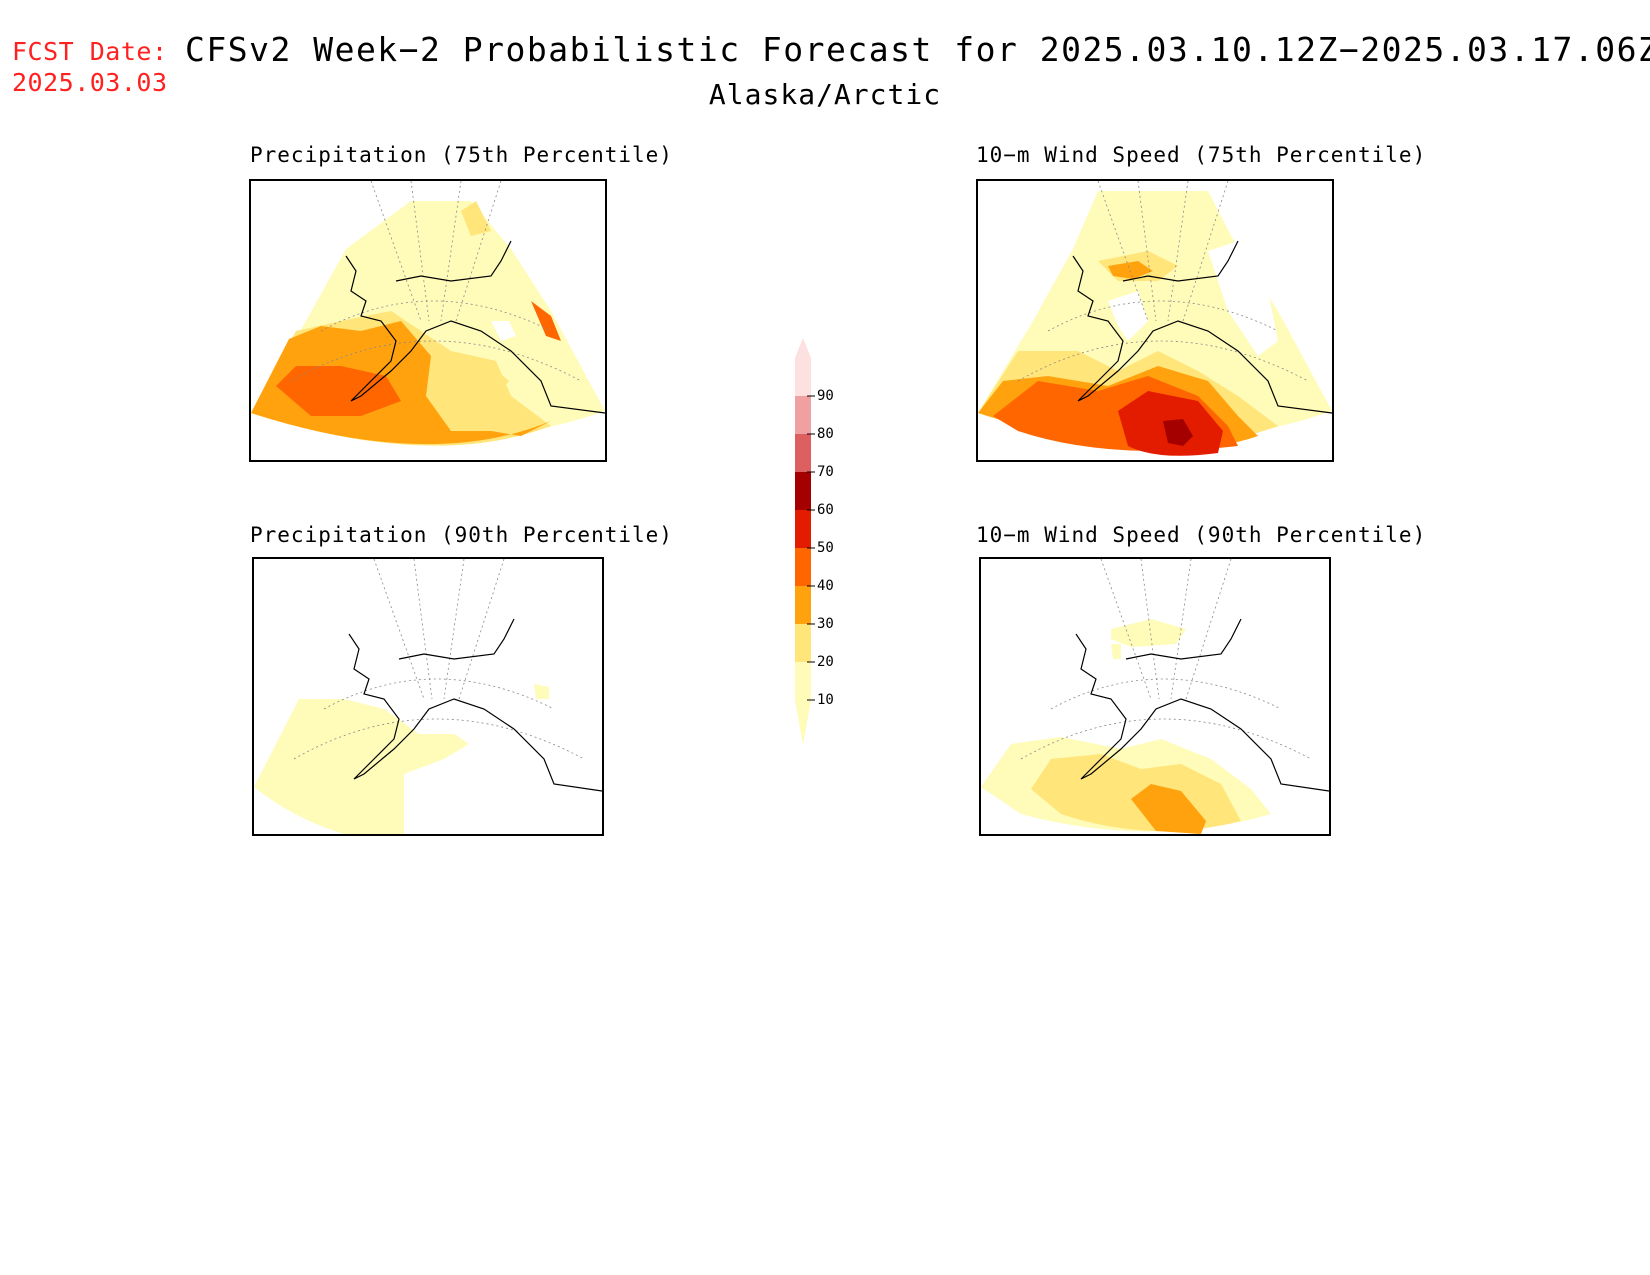  What do you see at coordinates (825, 472) in the screenshot?
I see `colorbar-label: 70` at bounding box center [825, 472].